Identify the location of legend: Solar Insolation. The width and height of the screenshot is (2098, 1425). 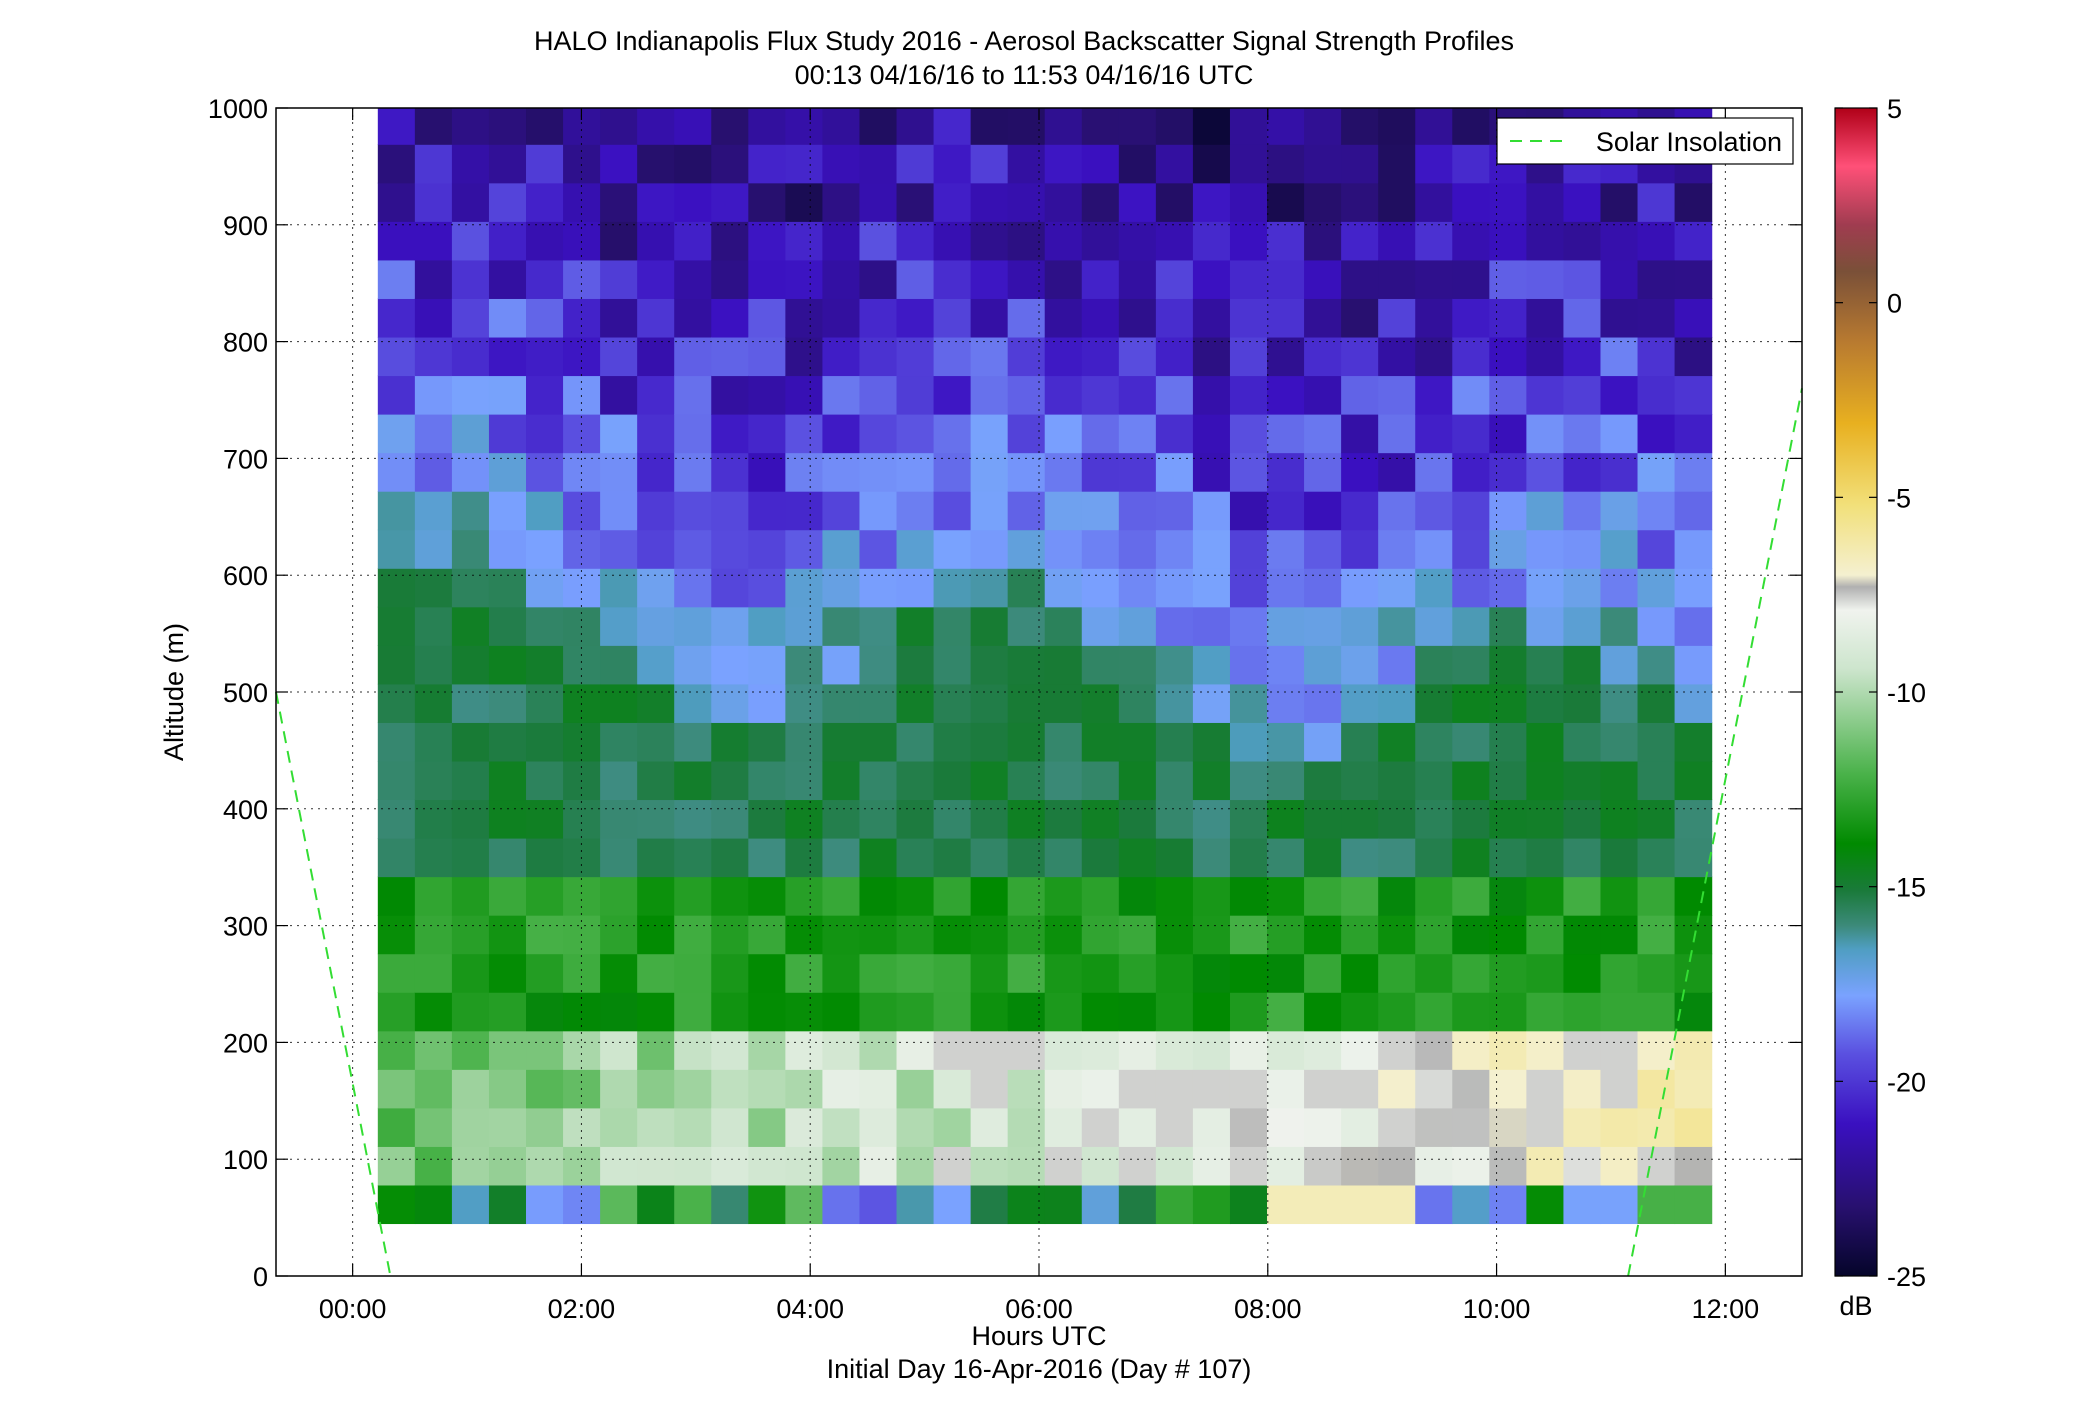
(1645, 141).